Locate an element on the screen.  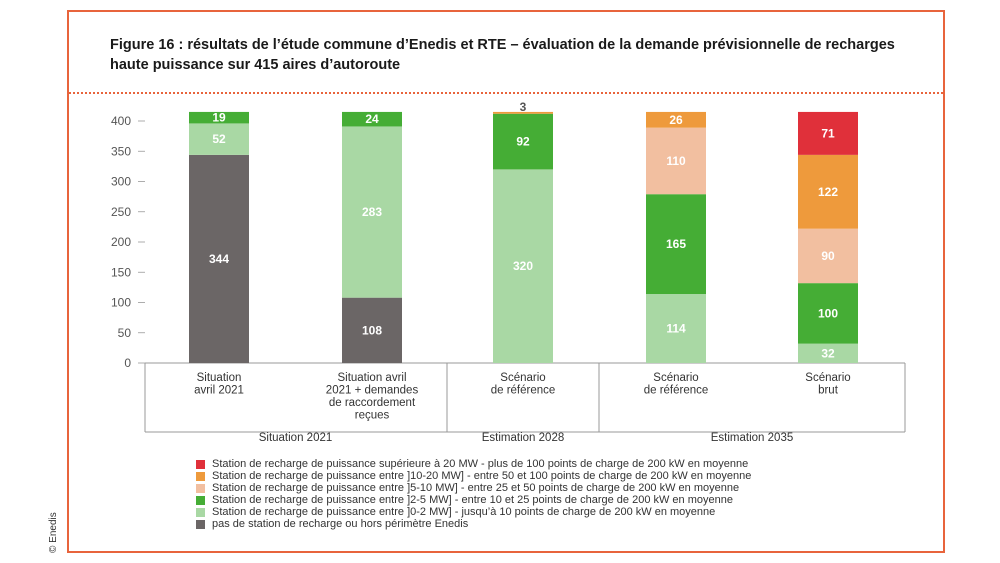
y-tick-label: 100 is located at coordinates (121, 303).